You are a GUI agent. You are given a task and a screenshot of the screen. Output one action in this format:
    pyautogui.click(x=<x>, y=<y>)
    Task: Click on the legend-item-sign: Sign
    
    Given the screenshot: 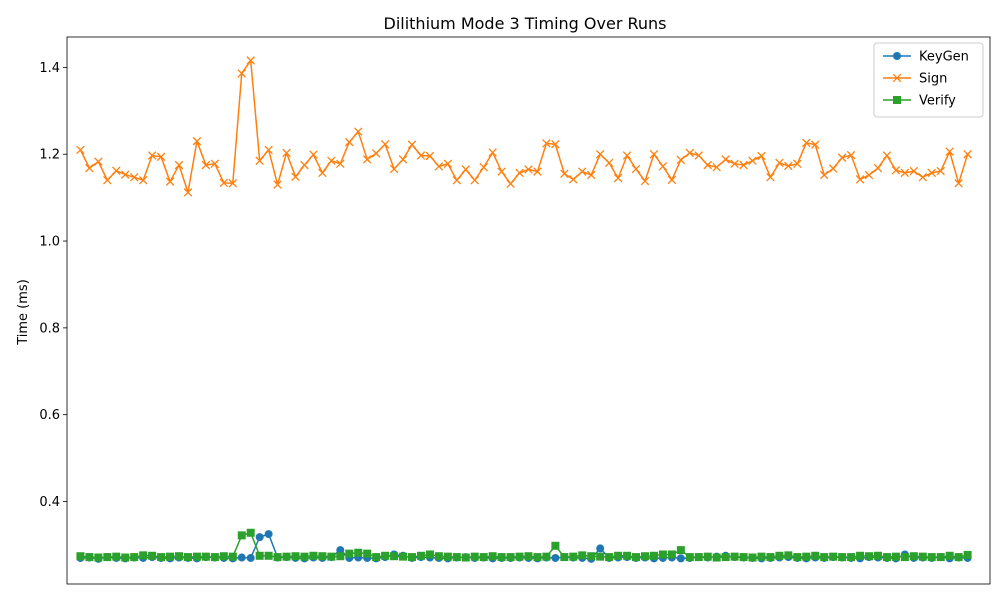 What is the action you would take?
    pyautogui.click(x=915, y=79)
    